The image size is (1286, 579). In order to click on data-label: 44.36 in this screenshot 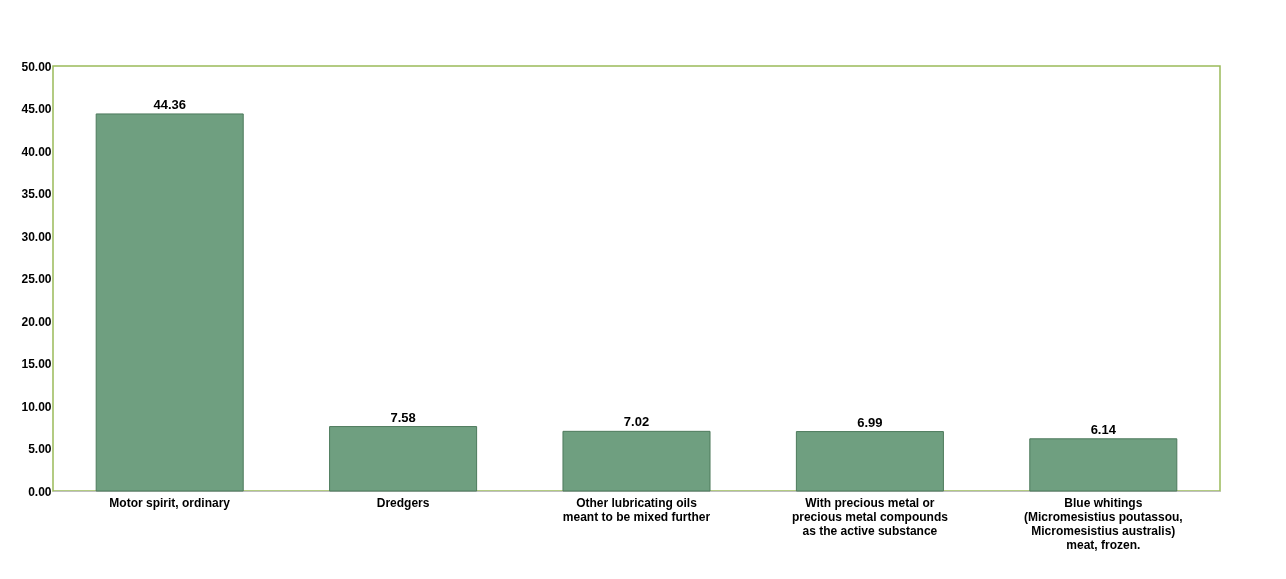, I will do `click(169, 104)`.